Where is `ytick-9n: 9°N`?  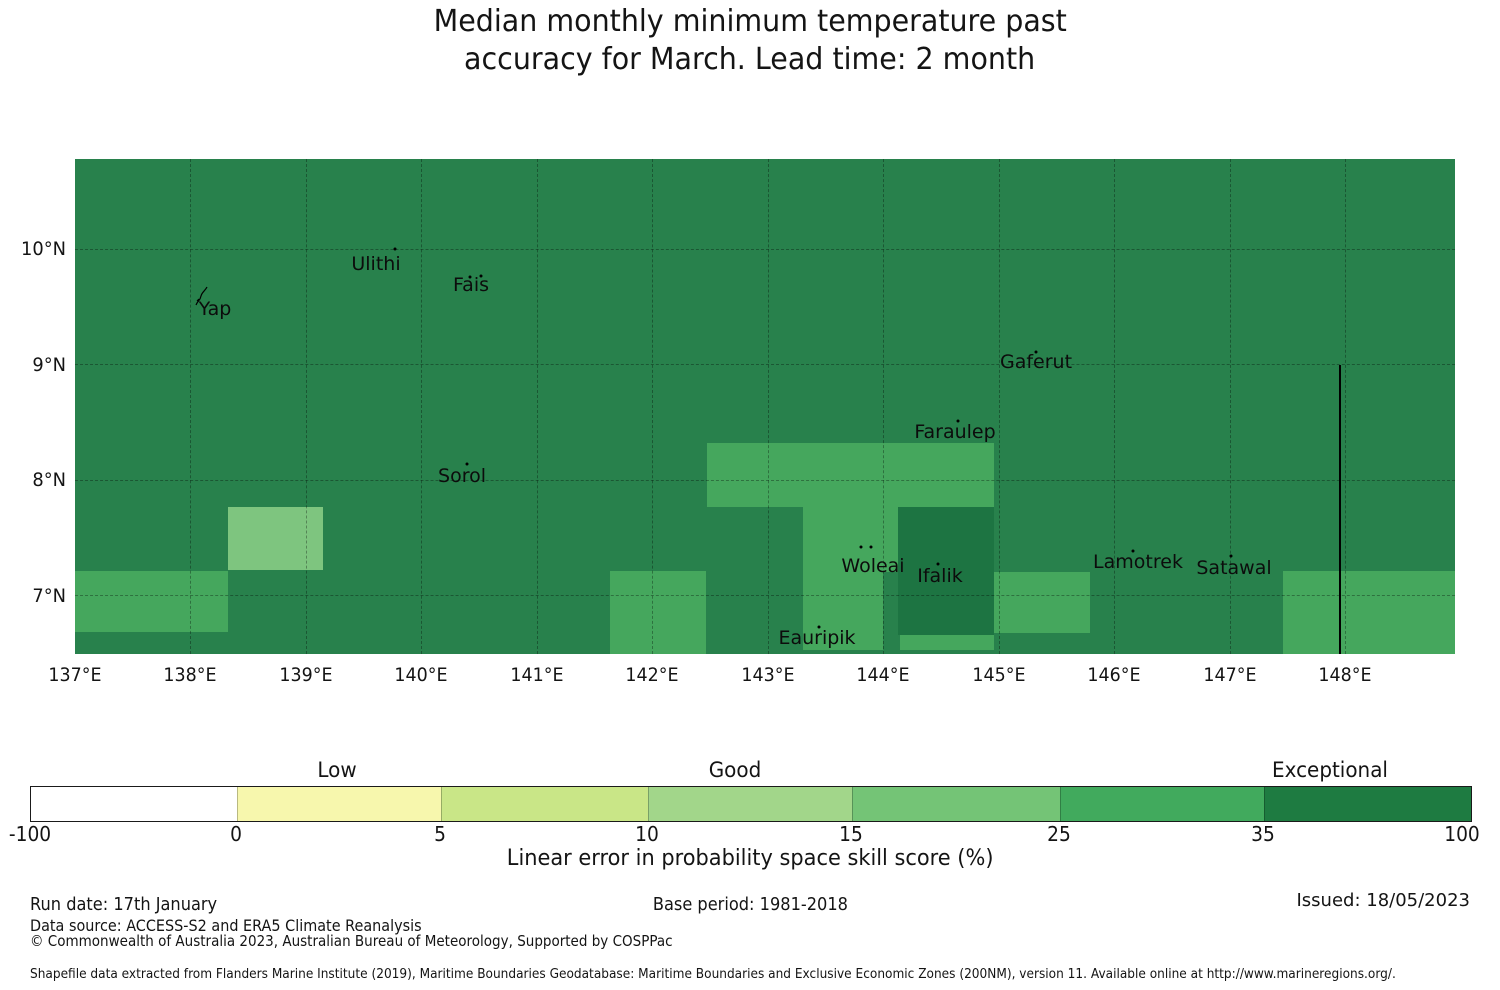
ytick-9n: 9°N is located at coordinates (49, 365).